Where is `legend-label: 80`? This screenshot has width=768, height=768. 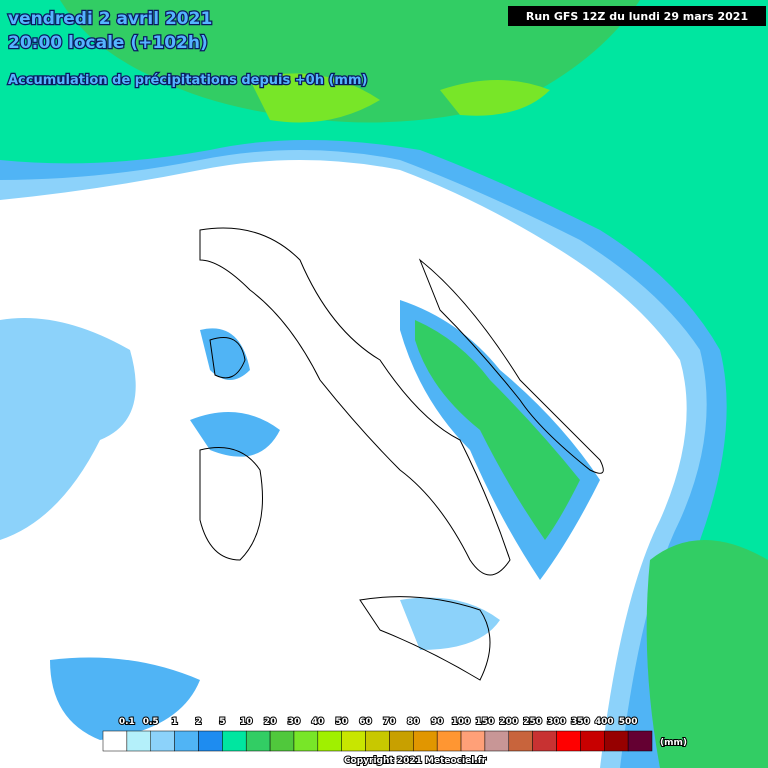 legend-label: 80 is located at coordinates (413, 722).